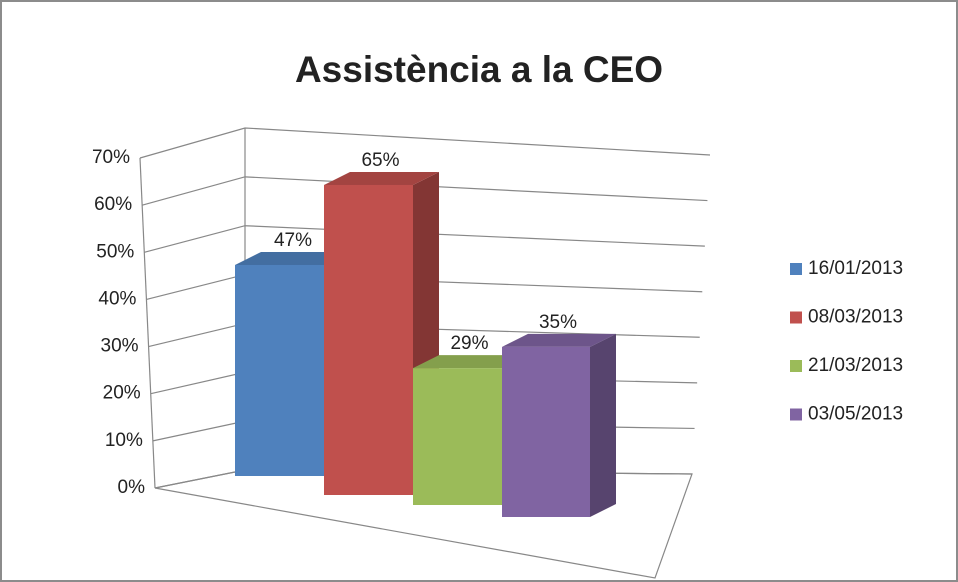 This screenshot has width=958, height=582. I want to click on y-tick-label: 50%, so click(115, 251).